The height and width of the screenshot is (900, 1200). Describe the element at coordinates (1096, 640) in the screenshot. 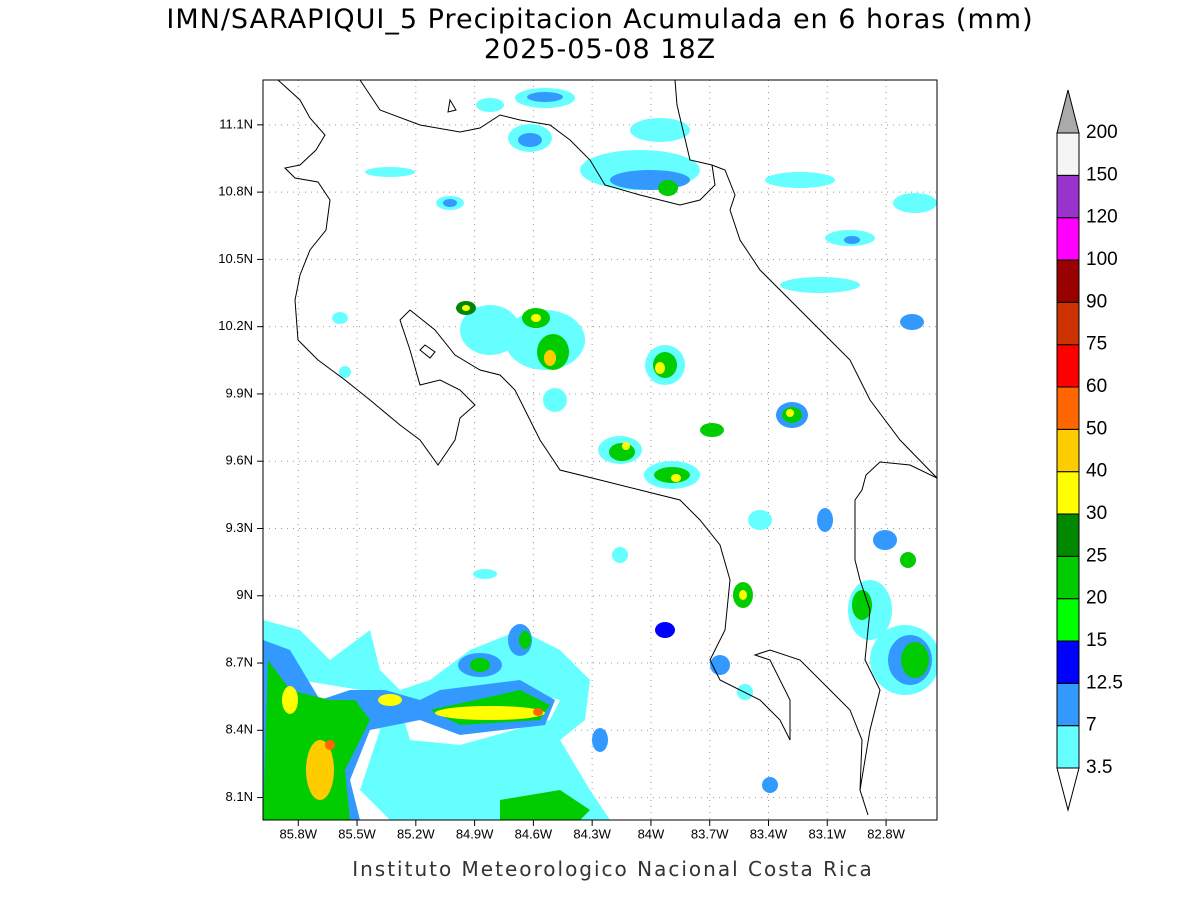

I see `colorbar-label: 15` at that location.